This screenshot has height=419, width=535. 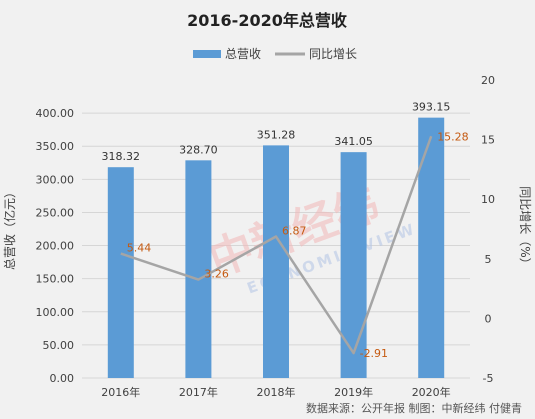 I want to click on line-data-label: 3.26, so click(x=216, y=274).